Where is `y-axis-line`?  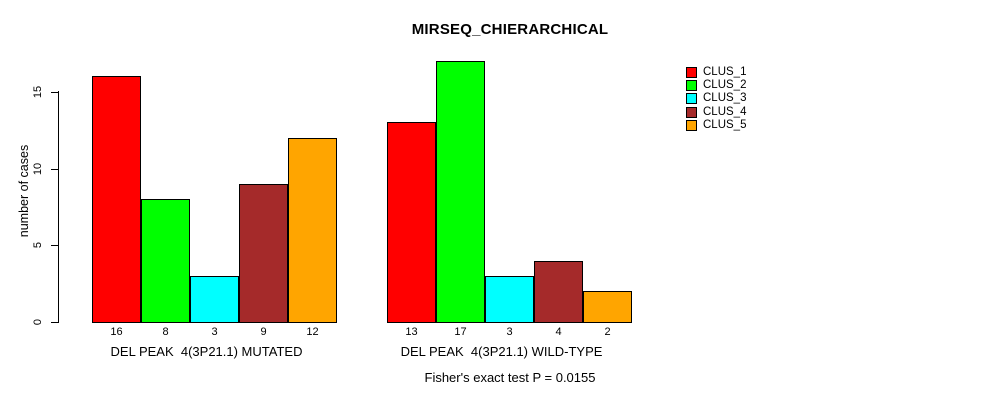 y-axis-line is located at coordinates (58, 207).